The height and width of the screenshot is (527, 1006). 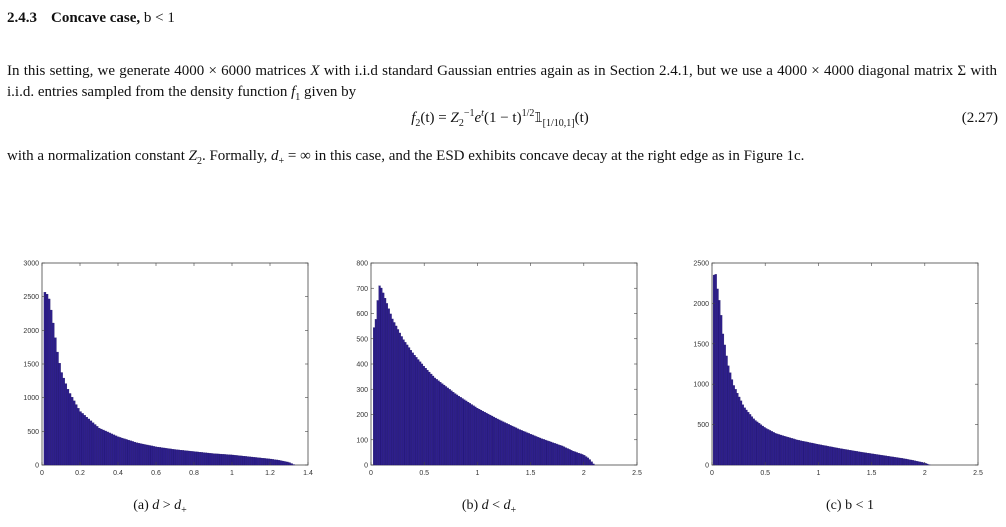 What do you see at coordinates (485, 505) in the screenshot?
I see `math-d: d` at bounding box center [485, 505].